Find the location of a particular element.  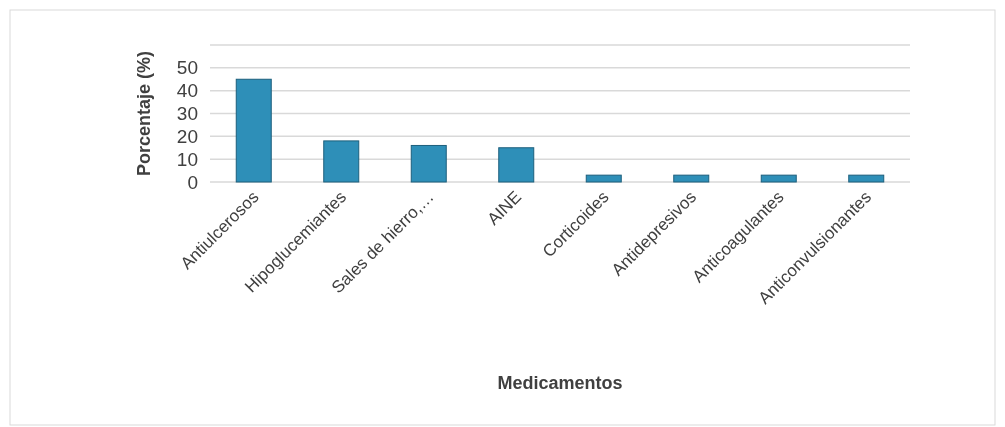

y-tick-label: 0 is located at coordinates (192, 182).